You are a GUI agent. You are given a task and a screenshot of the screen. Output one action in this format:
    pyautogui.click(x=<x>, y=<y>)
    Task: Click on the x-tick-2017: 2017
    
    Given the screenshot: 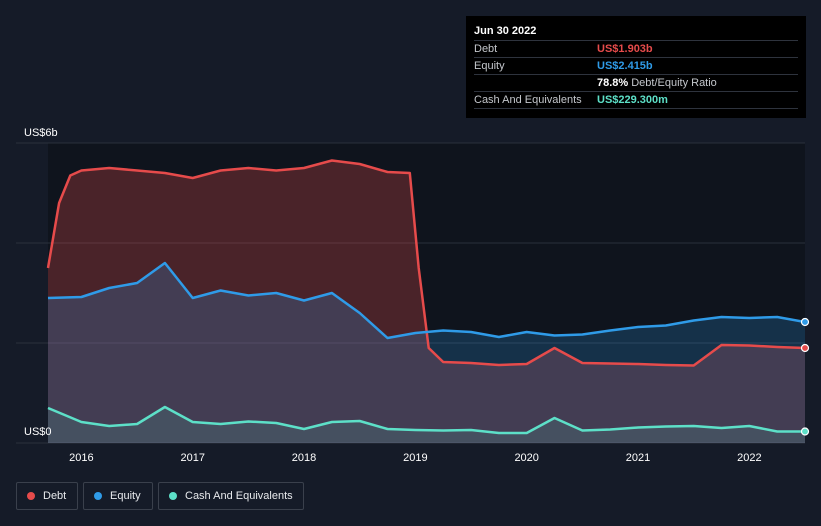 What is the action you would take?
    pyautogui.click(x=192, y=458)
    